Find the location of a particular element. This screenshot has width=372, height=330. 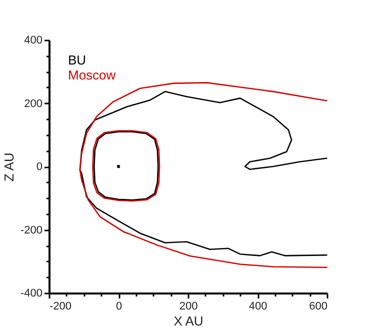

y-axis-title: Z AU is located at coordinates (8, 167).